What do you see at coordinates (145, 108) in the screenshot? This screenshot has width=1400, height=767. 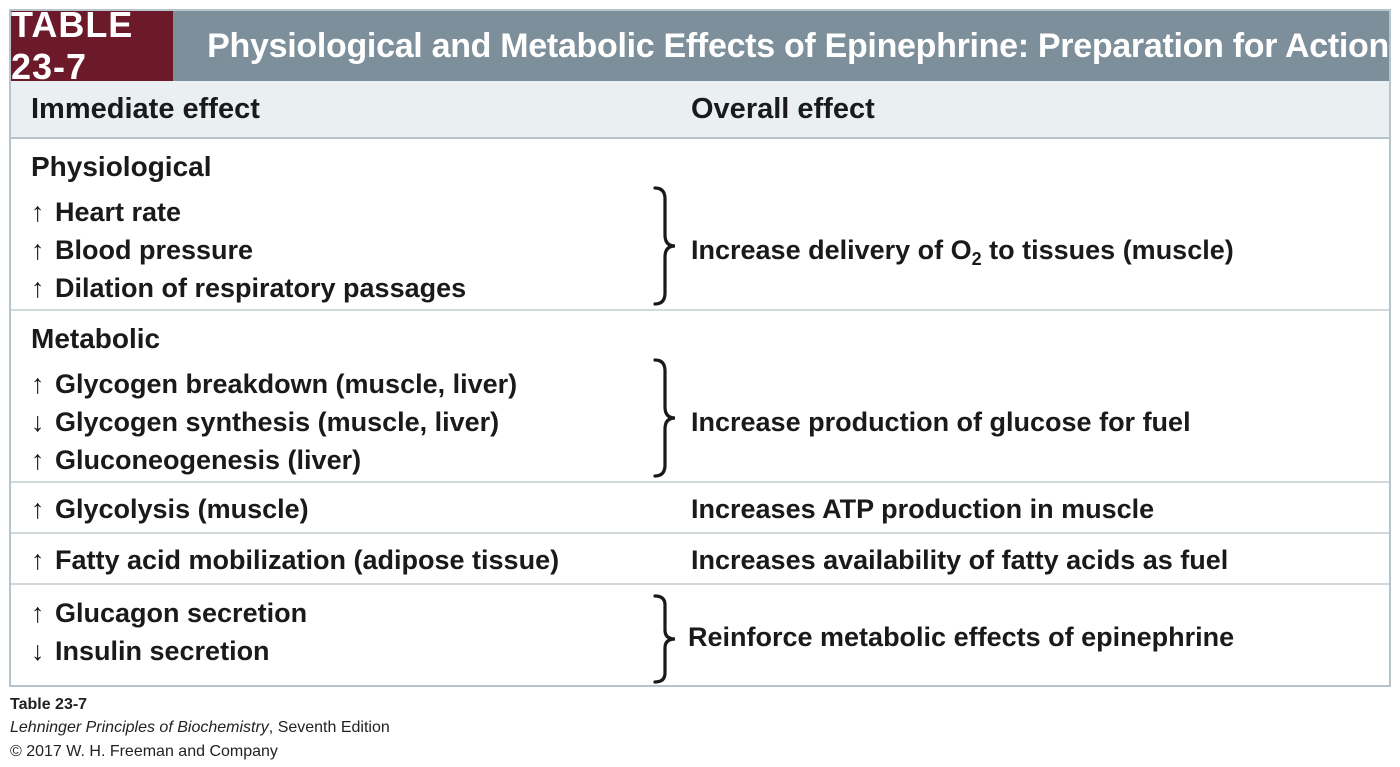 I see `immediate-effect-header: Immediate effect` at bounding box center [145, 108].